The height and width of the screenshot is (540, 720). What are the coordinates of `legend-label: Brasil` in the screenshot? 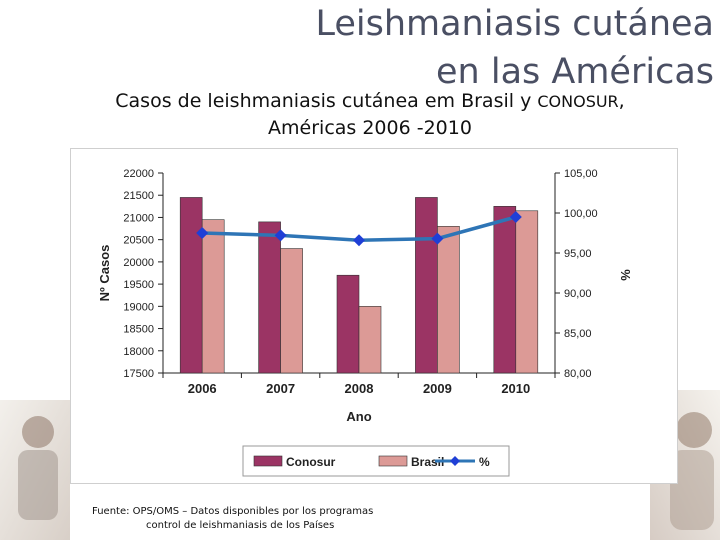 It's located at (427, 462).